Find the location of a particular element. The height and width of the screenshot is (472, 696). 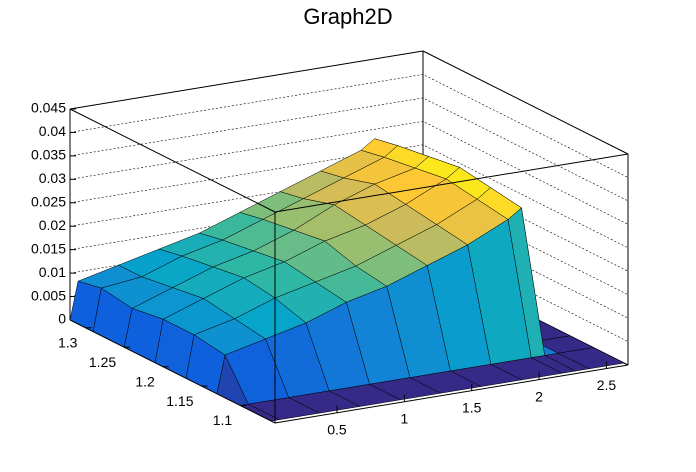

y-tick-label: 1.25 is located at coordinates (102, 362).